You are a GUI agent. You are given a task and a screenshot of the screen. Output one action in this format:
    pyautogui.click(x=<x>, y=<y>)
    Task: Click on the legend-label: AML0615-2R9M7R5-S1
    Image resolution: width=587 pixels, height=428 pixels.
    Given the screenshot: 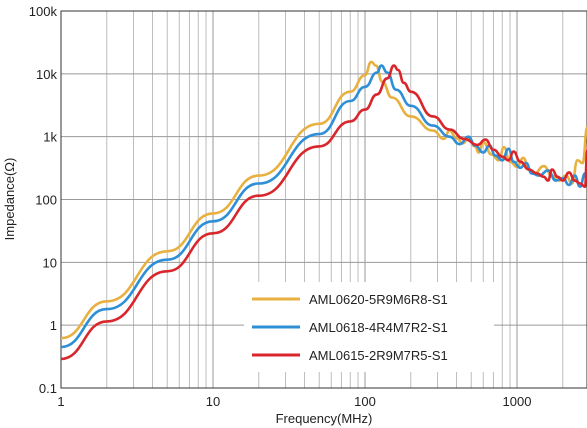 What is the action you would take?
    pyautogui.click(x=378, y=355)
    